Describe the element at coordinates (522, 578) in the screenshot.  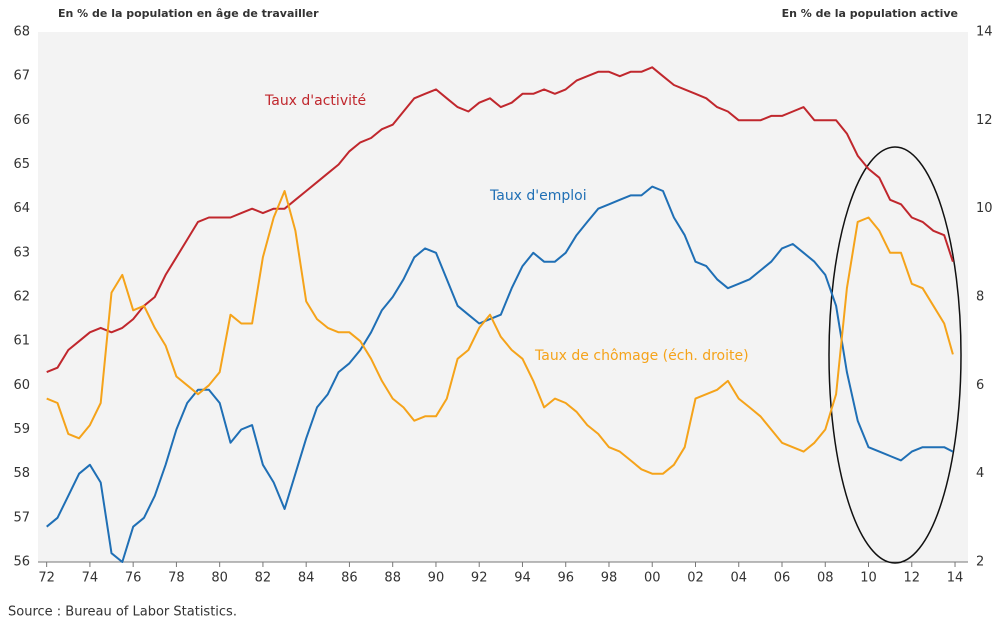
I see `x-tick-label: 94` at that location.